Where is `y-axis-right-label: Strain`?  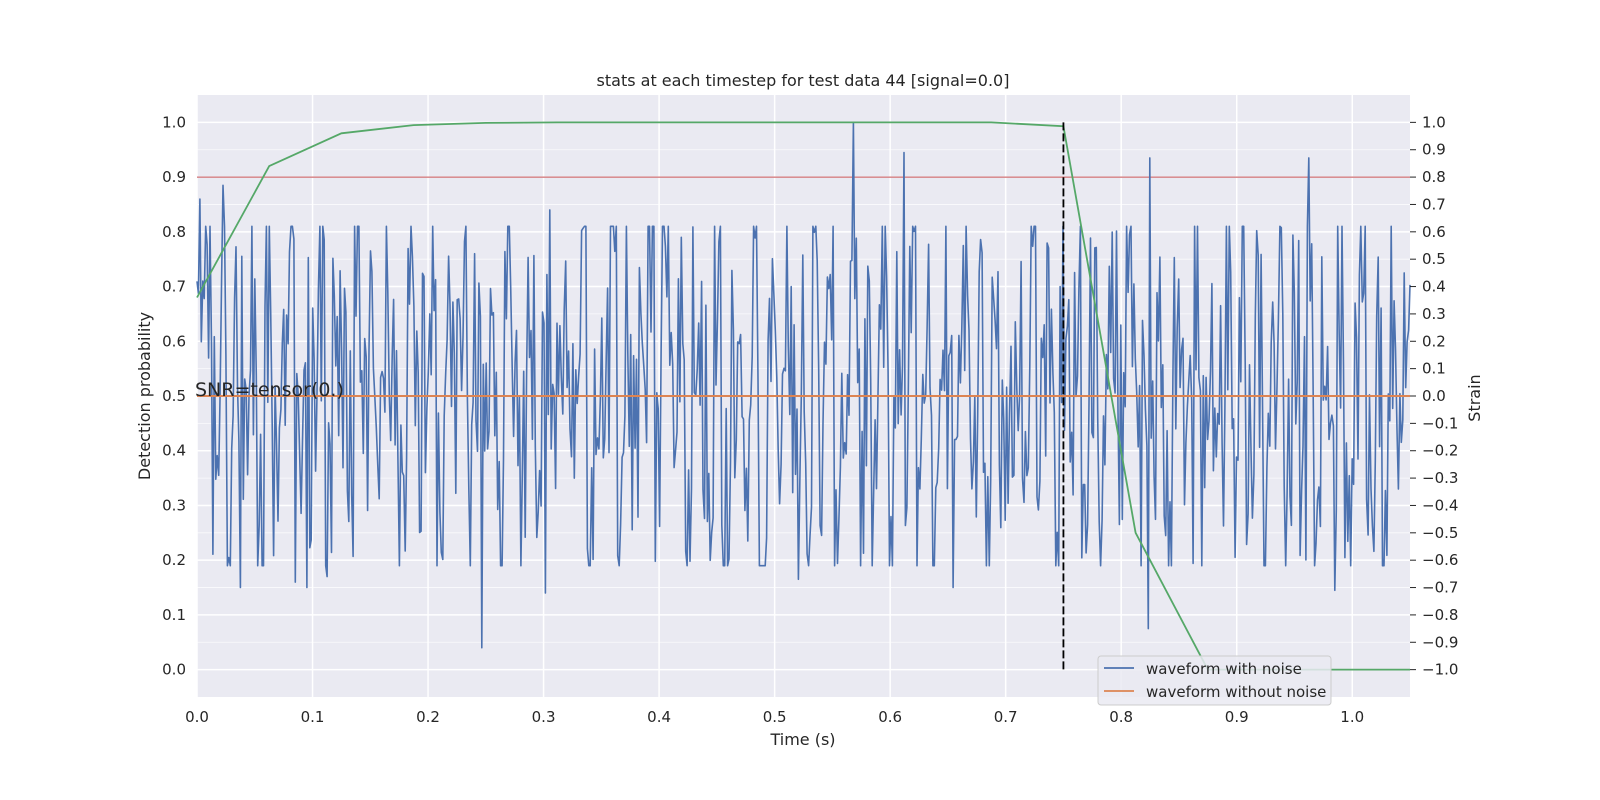 y-axis-right-label: Strain is located at coordinates (1474, 397).